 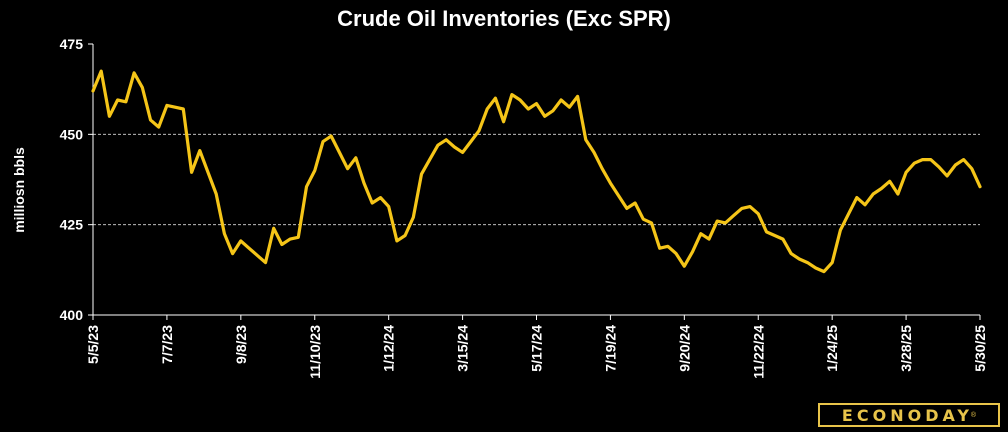 What do you see at coordinates (504, 18) in the screenshot?
I see `chart-title: Crude Oil Inventories (Exc SPR)` at bounding box center [504, 18].